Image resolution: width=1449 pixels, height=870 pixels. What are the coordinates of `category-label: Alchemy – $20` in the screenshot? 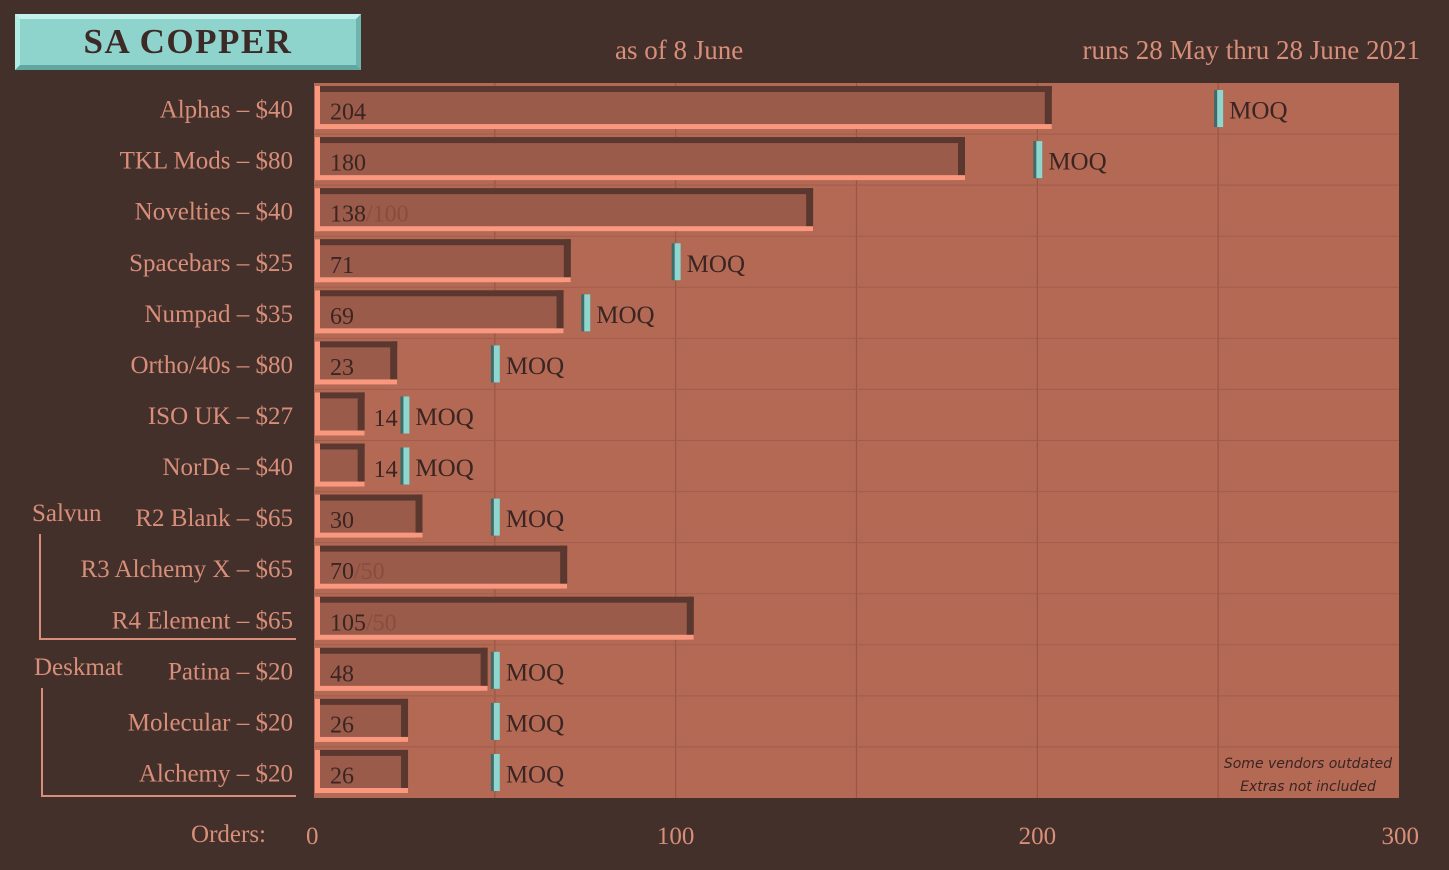 It's located at (216, 773).